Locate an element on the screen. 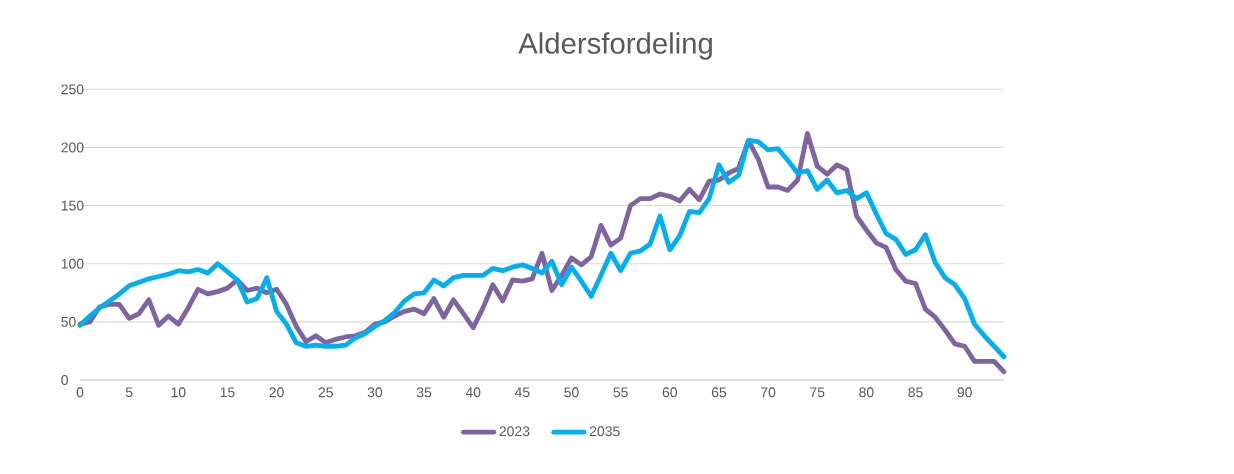 This screenshot has width=1234, height=474. chart-title: Aldersfordeling is located at coordinates (615, 46).